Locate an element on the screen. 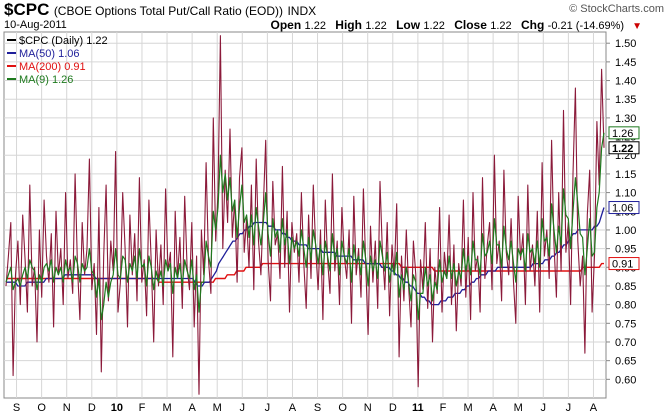 The height and width of the screenshot is (418, 672). y-tick-label: 0.65 is located at coordinates (625, 362).